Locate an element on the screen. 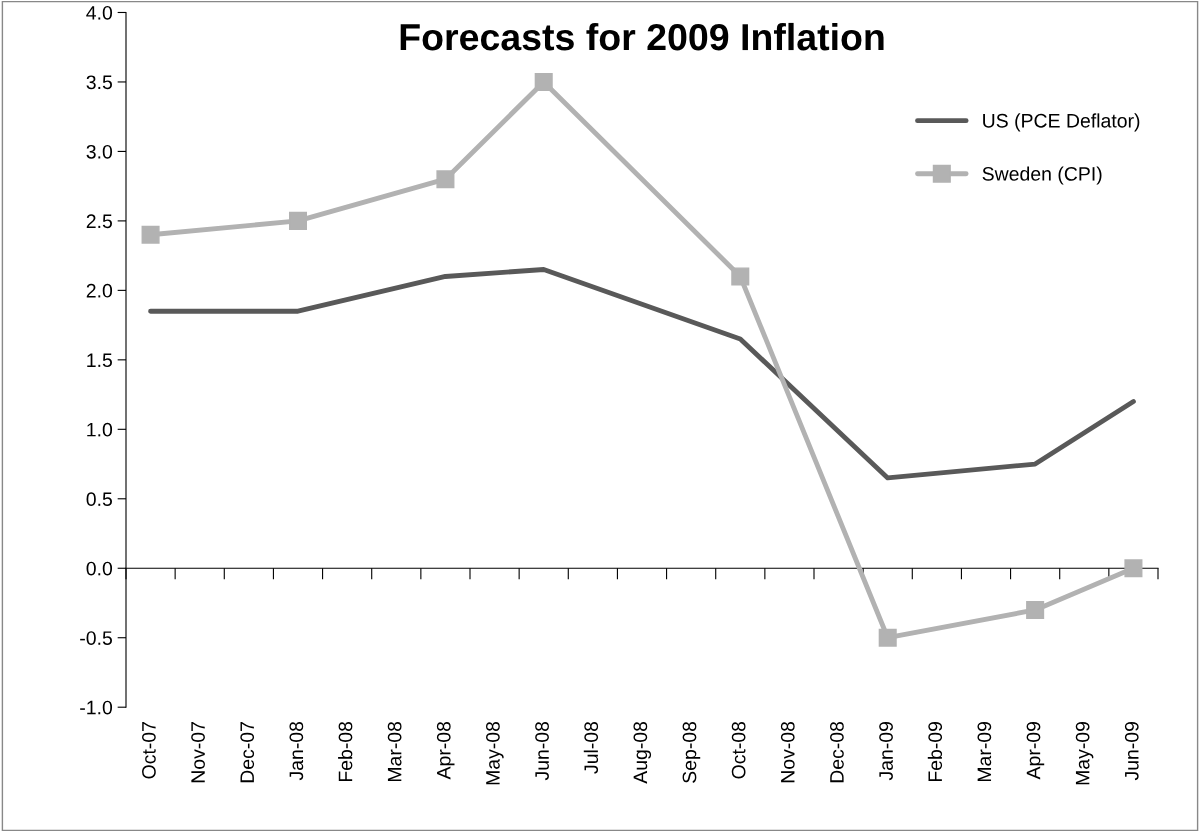 The width and height of the screenshot is (1200, 832). x-tick-label: Jun-08 is located at coordinates (542, 751).